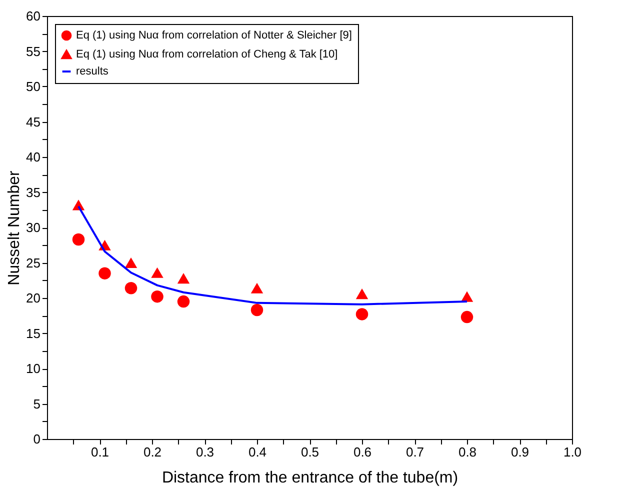  I want to click on x-tick-label: 0.7, so click(415, 452).